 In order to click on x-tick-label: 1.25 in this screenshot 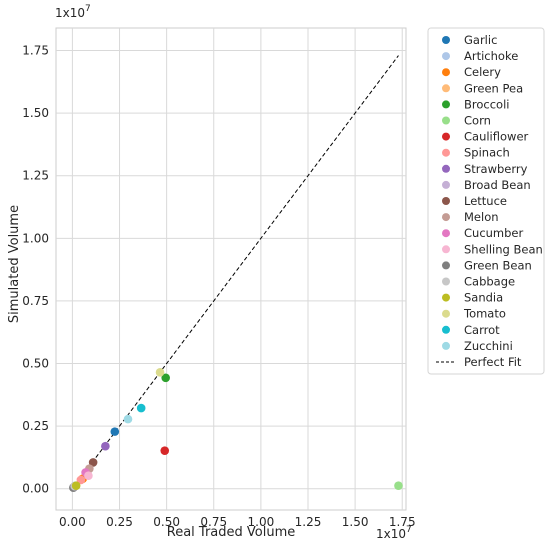, I will do `click(308, 522)`.